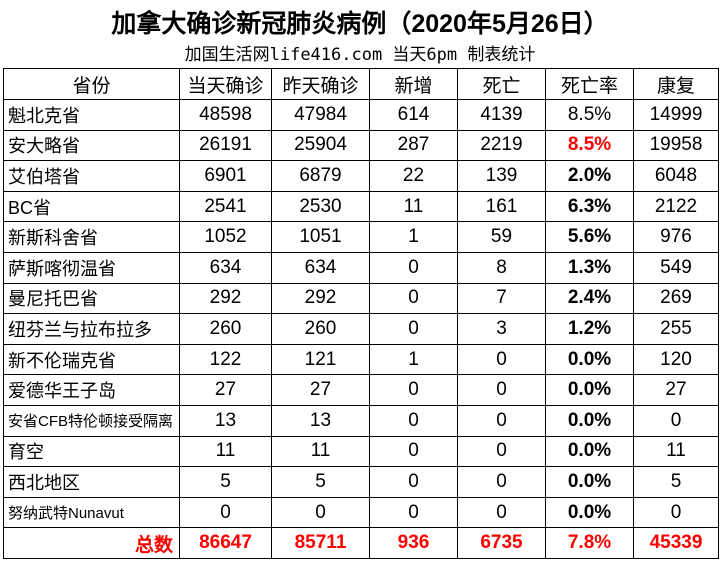  I want to click on table-row: 努纳武特Nunavut 0 0 0 0 0.0% 0, so click(361, 512).